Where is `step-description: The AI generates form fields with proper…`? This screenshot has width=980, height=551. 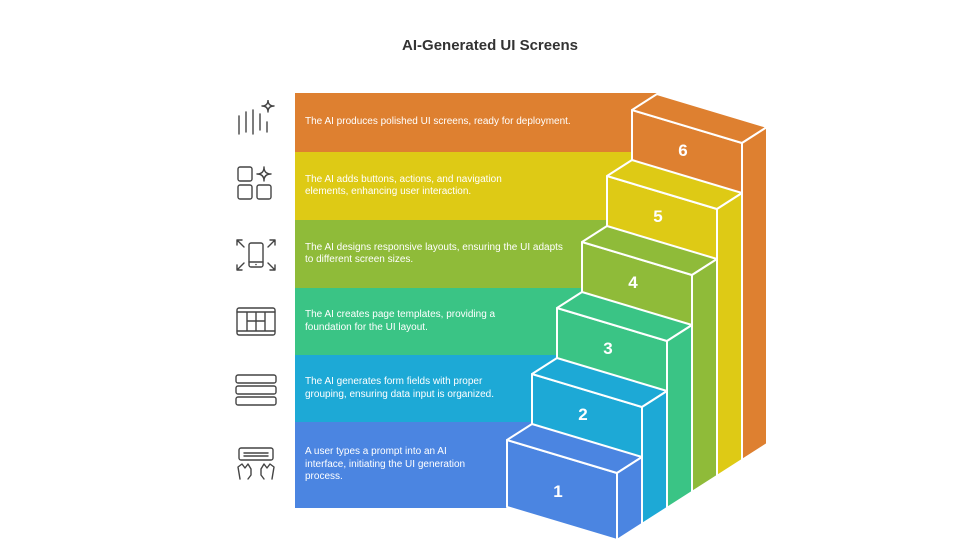
step-description: The AI generates form fields with proper… is located at coordinates (400, 388).